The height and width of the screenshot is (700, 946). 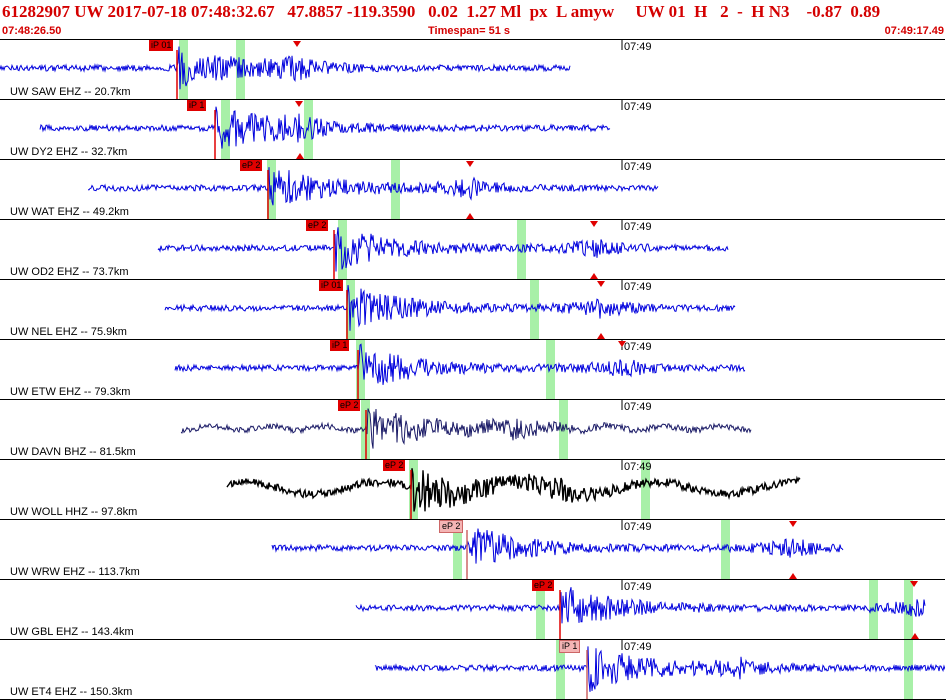 What do you see at coordinates (71, 692) in the screenshot?
I see `station-label: UW ET4 EHZ -- 150.3km` at bounding box center [71, 692].